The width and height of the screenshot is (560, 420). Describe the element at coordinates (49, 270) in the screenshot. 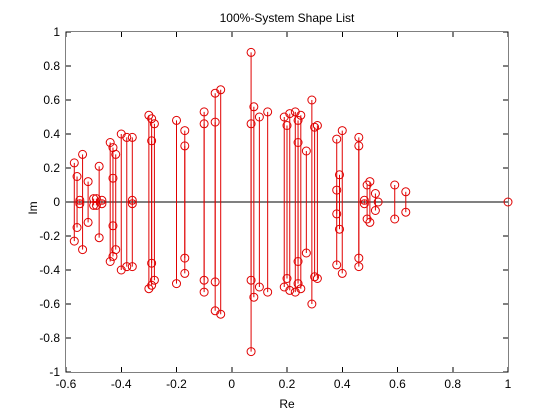

I see `y-tick-label: -0.4` at that location.